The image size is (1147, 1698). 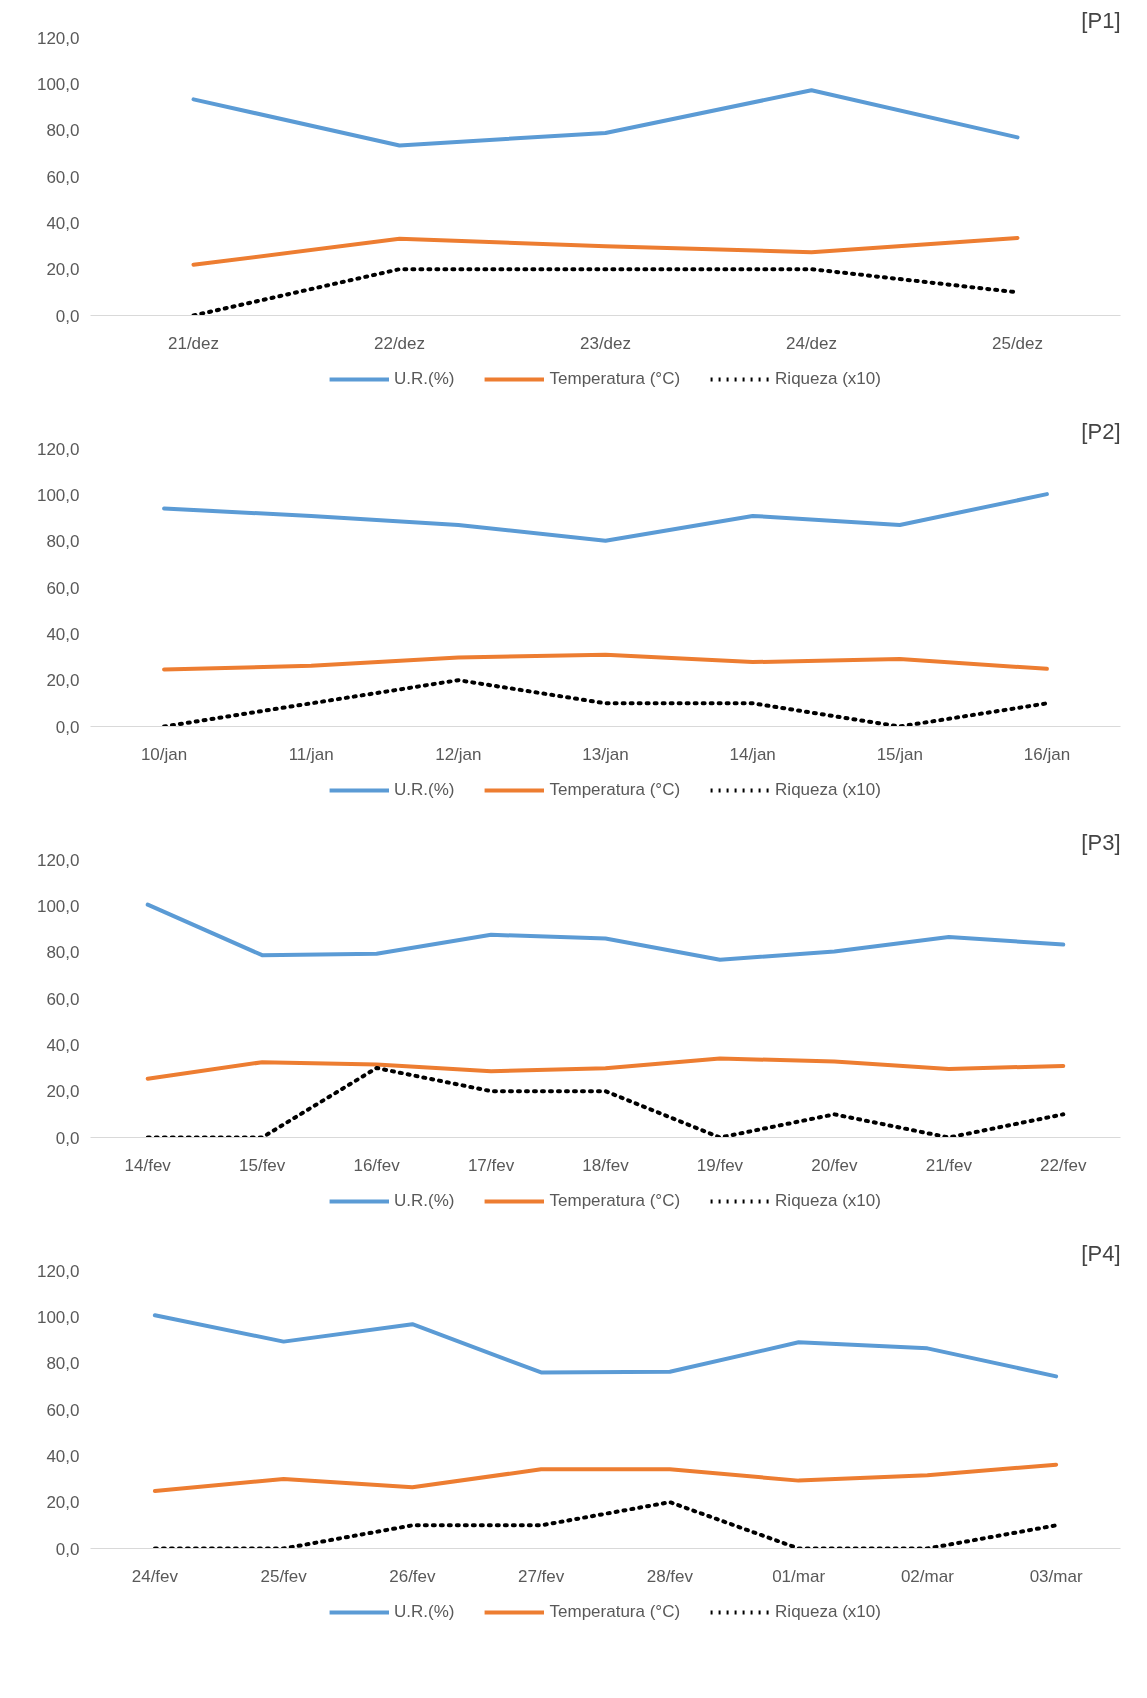 I want to click on x-tick-label: 24/dez, so click(x=811, y=343).